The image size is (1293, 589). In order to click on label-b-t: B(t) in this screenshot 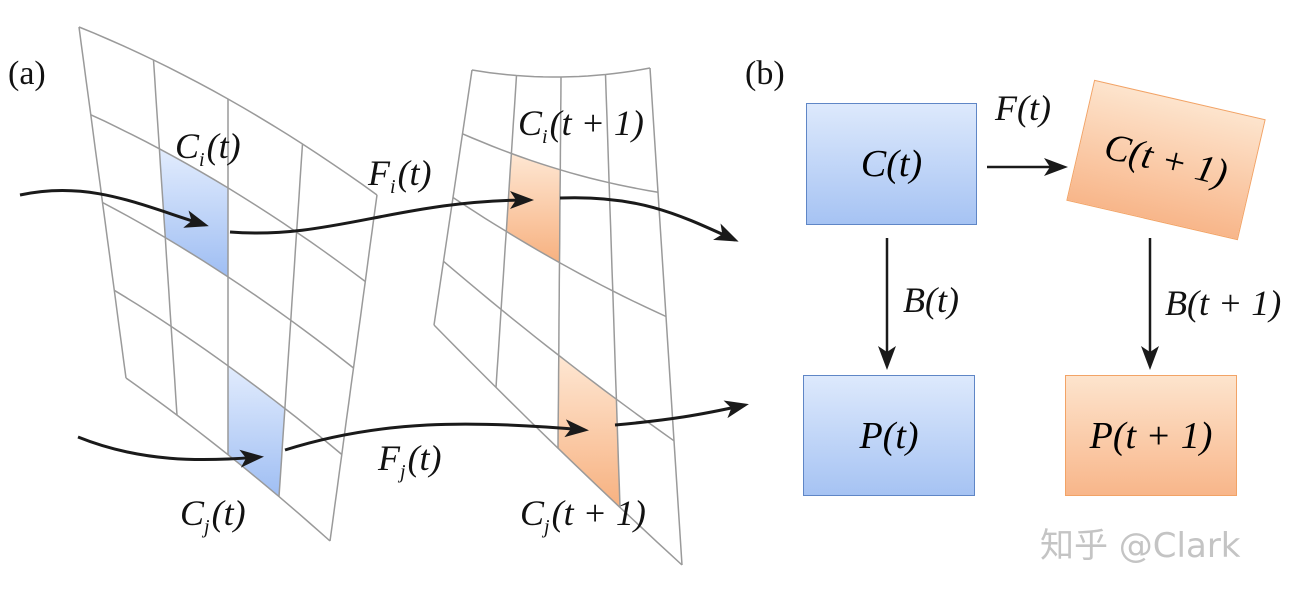, I will do `click(931, 300)`.